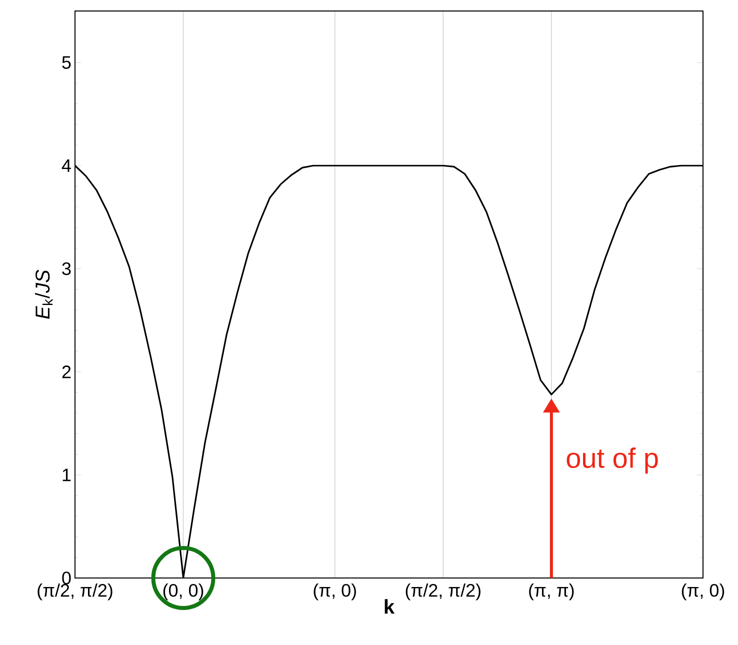 The height and width of the screenshot is (645, 738). I want to click on y-tick-label: 0, so click(66, 578).